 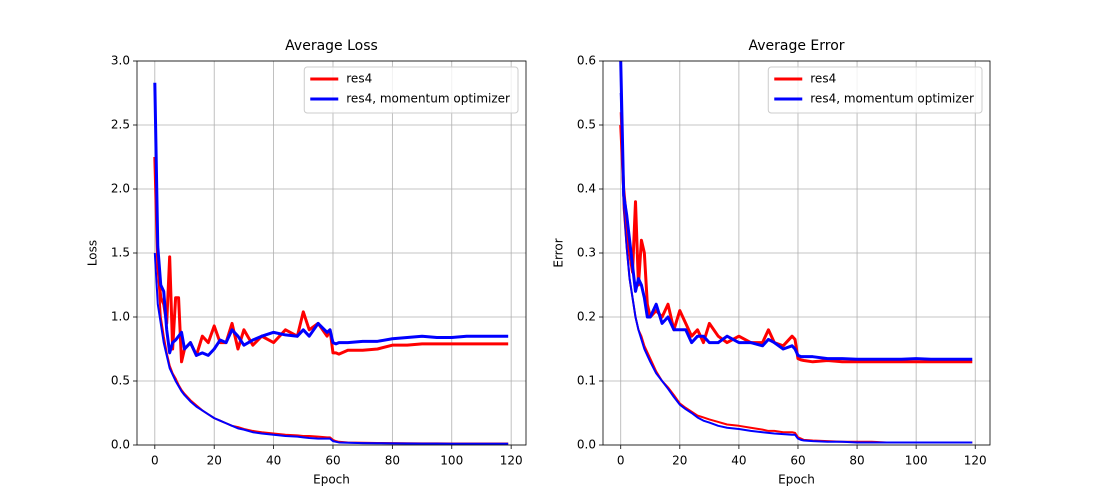 What do you see at coordinates (93, 253) in the screenshot?
I see `y-axis-label: Loss` at bounding box center [93, 253].